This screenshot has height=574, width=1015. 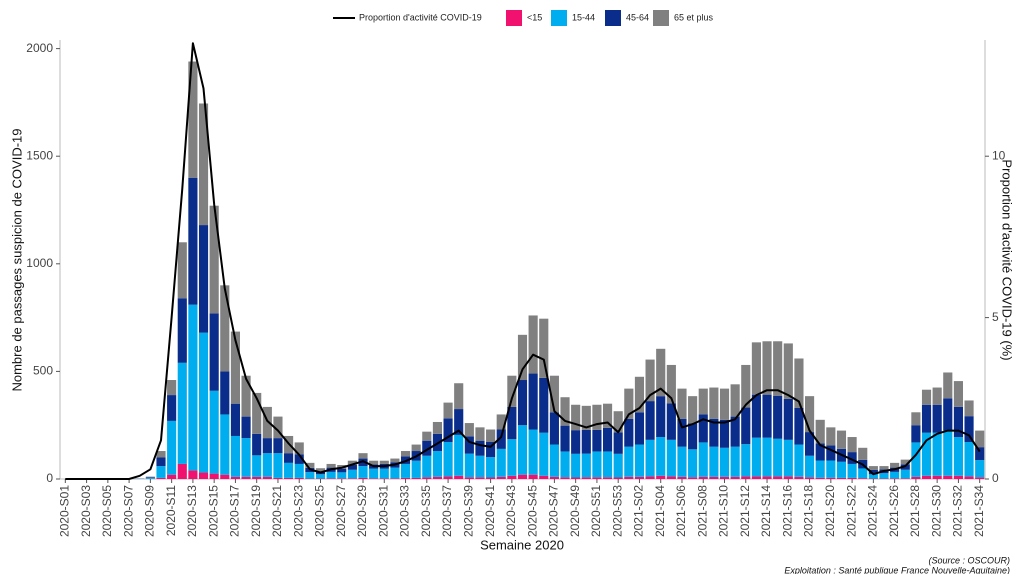 What do you see at coordinates (39, 48) in the screenshot?
I see `y-tick-label: 2000` at bounding box center [39, 48].